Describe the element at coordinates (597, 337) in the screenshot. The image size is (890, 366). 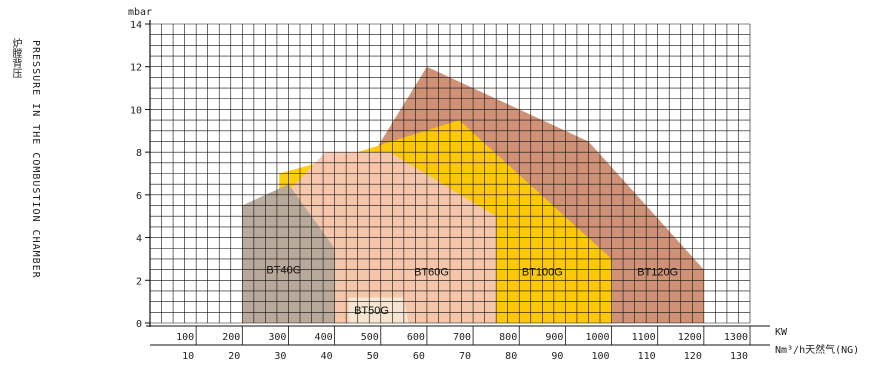
I see `x-tick-label-kw: 1000` at that location.